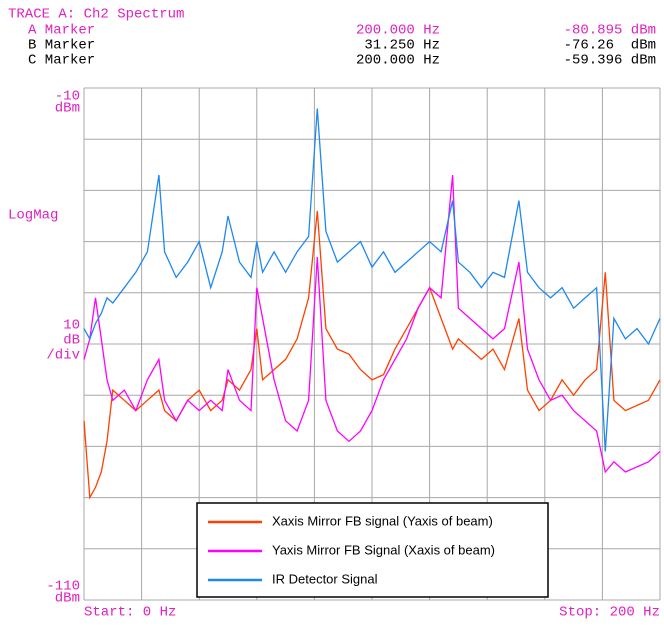 The image size is (664, 627). Describe the element at coordinates (610, 46) in the screenshot. I see `marker-y: -76.26 dBm` at that location.